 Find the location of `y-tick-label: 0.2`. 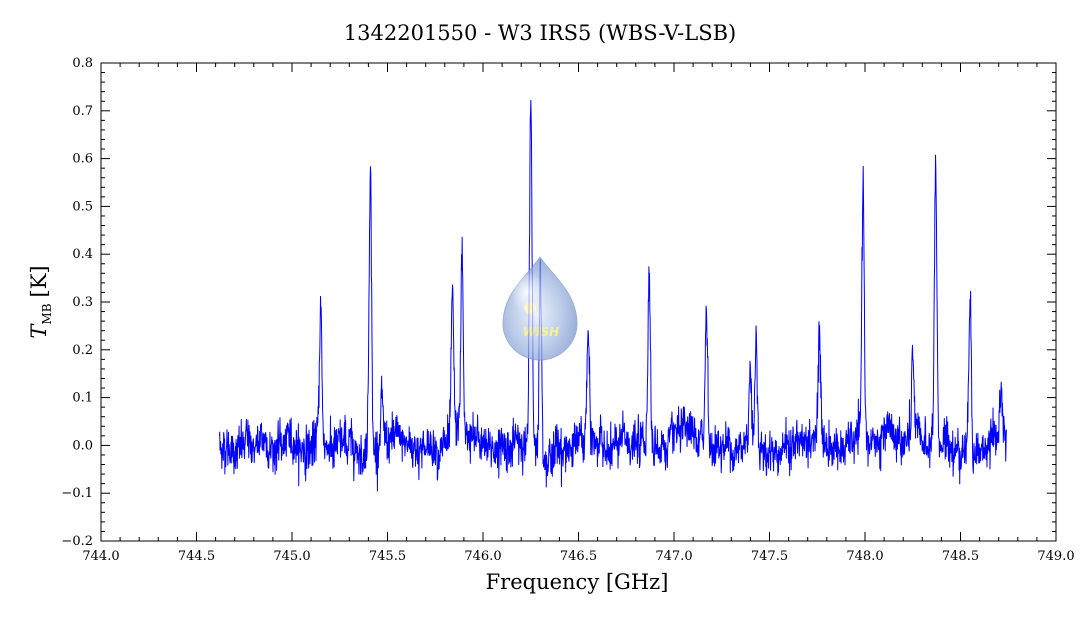

y-tick-label: 0.2 is located at coordinates (82, 350).